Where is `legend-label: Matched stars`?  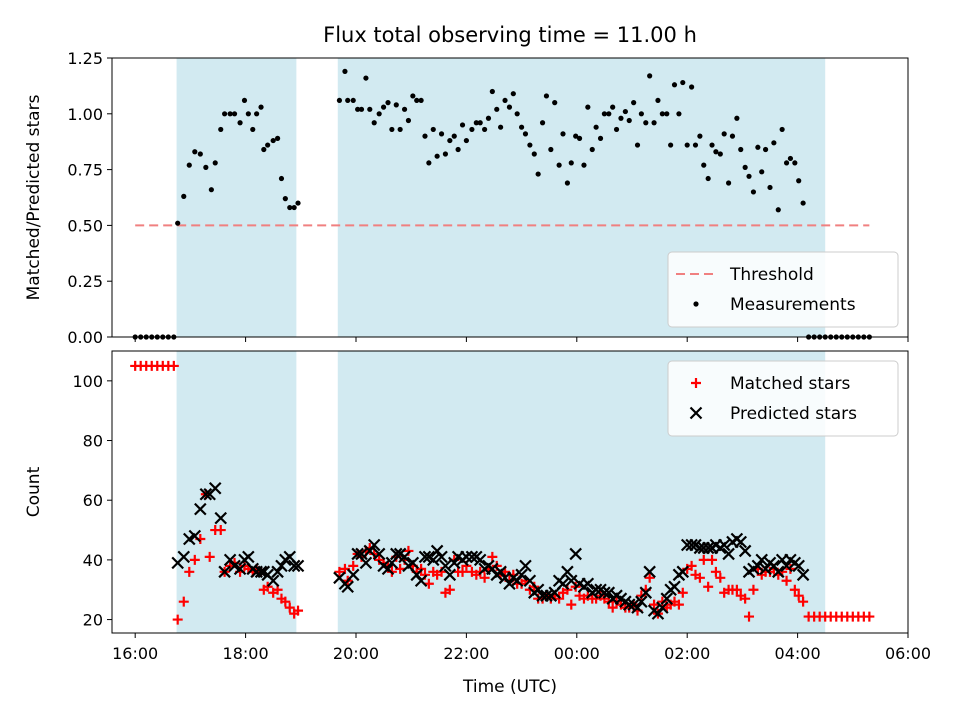 legend-label: Matched stars is located at coordinates (790, 384).